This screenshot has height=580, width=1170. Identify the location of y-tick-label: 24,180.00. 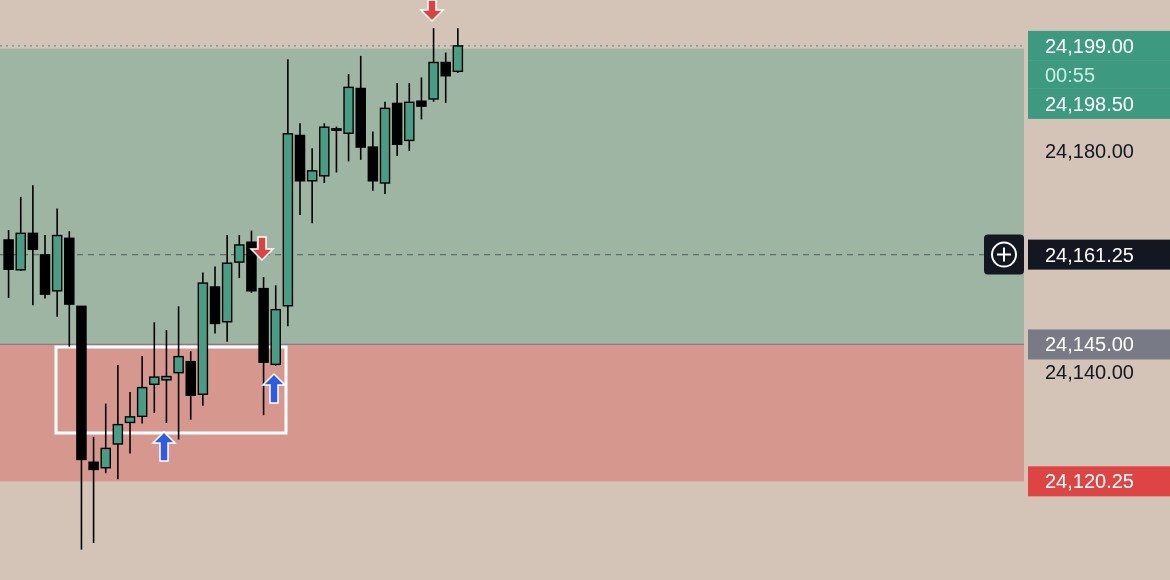
(1089, 150).